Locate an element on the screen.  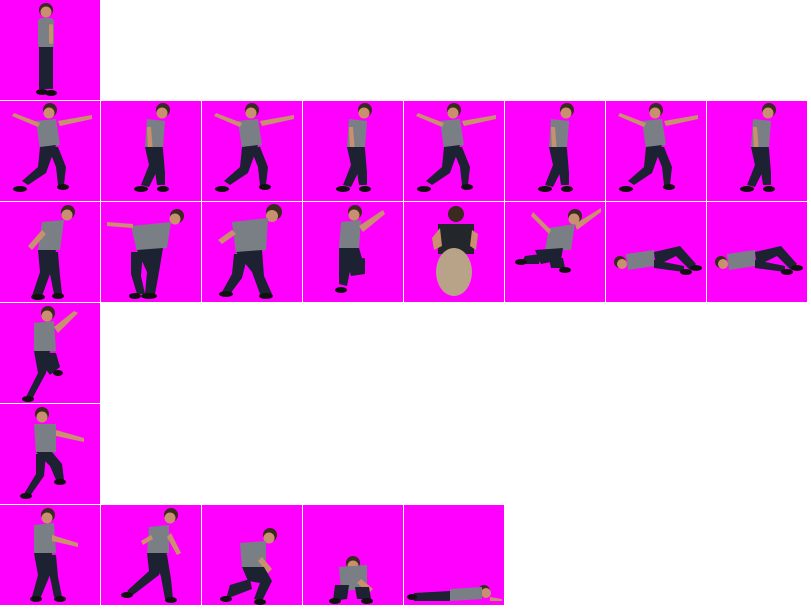
character-reach-icon is located at coordinates (54, 555).